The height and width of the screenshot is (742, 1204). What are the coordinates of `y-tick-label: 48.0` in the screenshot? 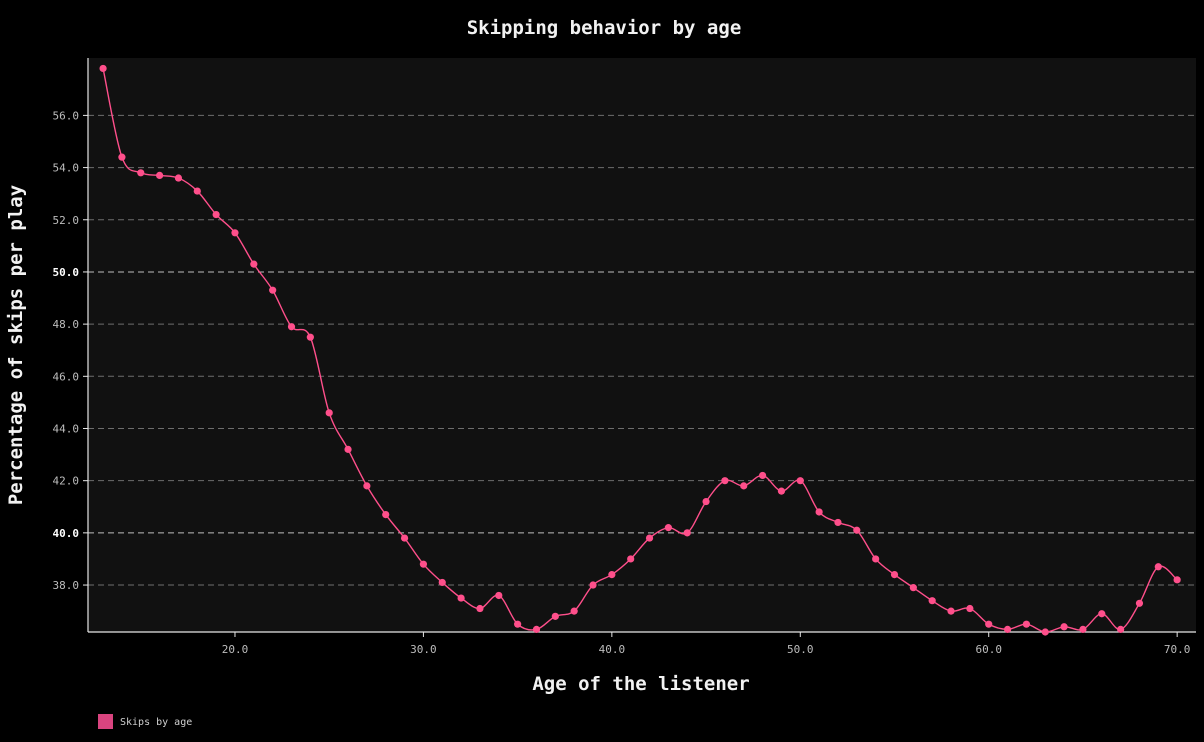 It's located at (66, 324).